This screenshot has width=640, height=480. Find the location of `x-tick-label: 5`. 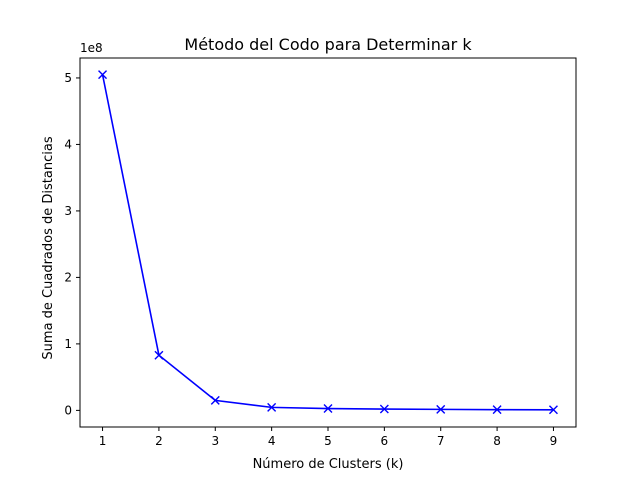

x-tick-label: 5 is located at coordinates (328, 441).